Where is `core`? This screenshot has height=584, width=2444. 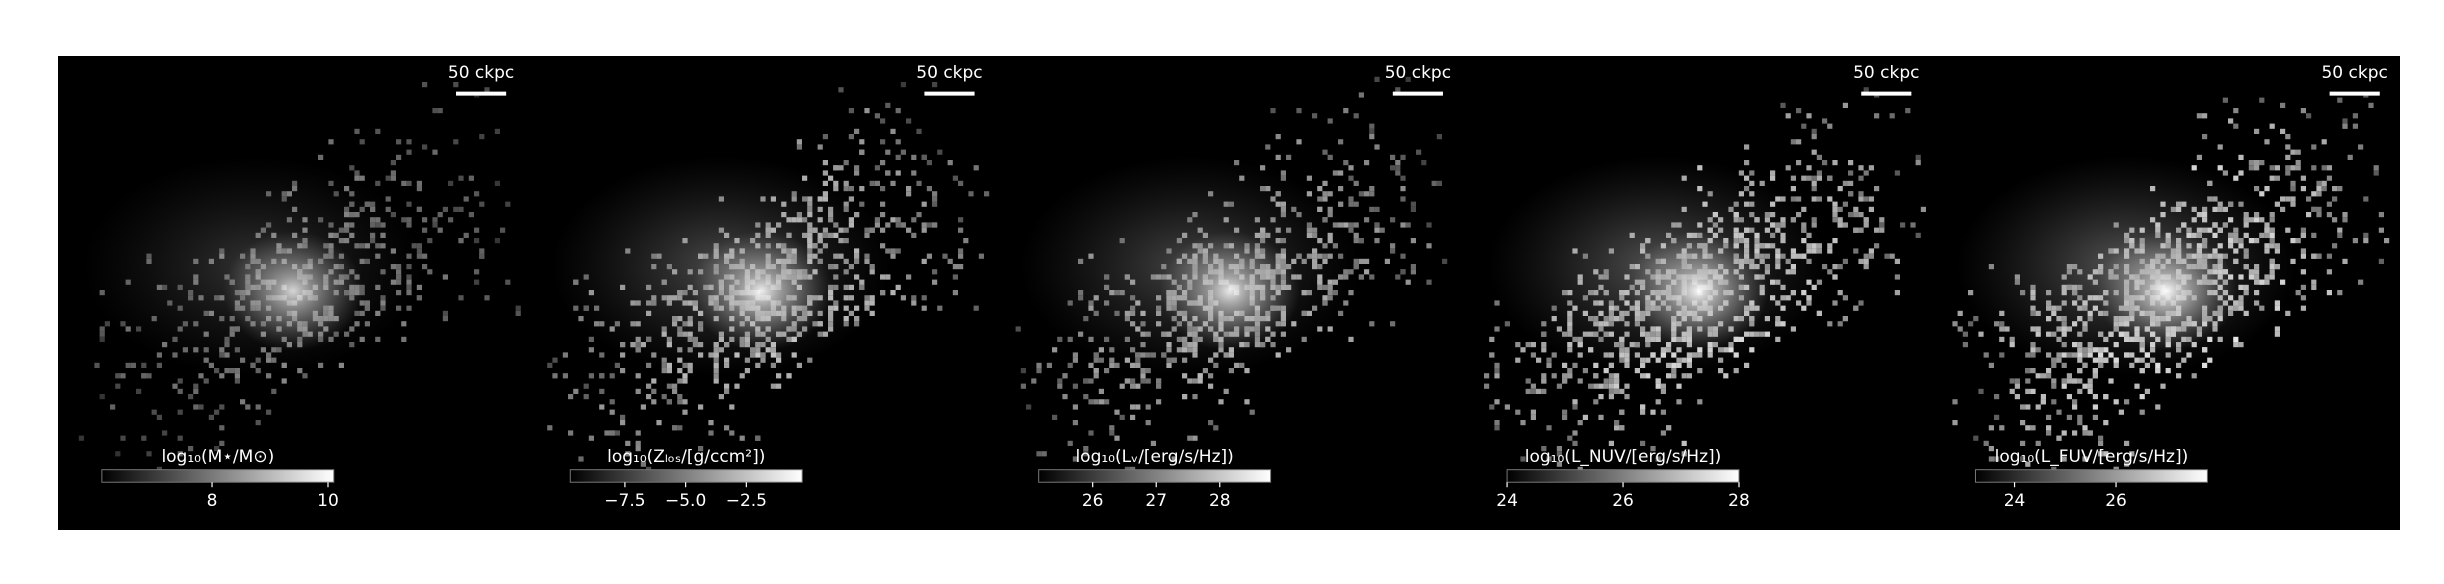 core is located at coordinates (761, 291).